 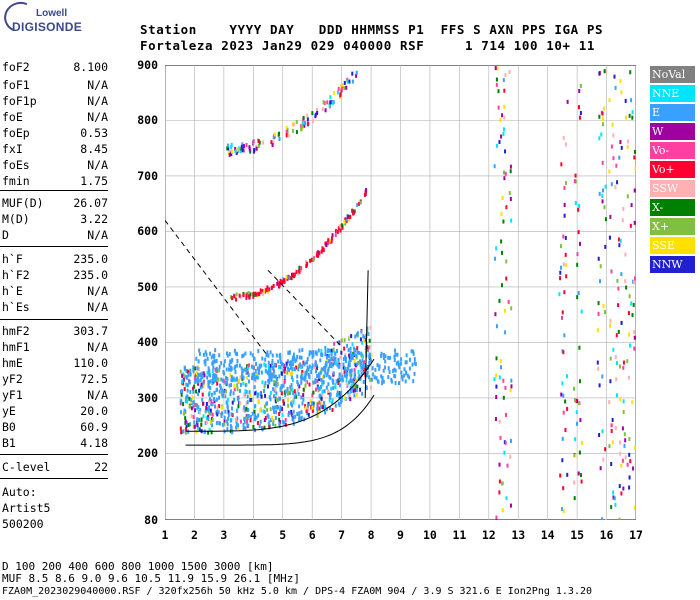 What do you see at coordinates (94, 379) in the screenshot?
I see `param-value: 72.5` at bounding box center [94, 379].